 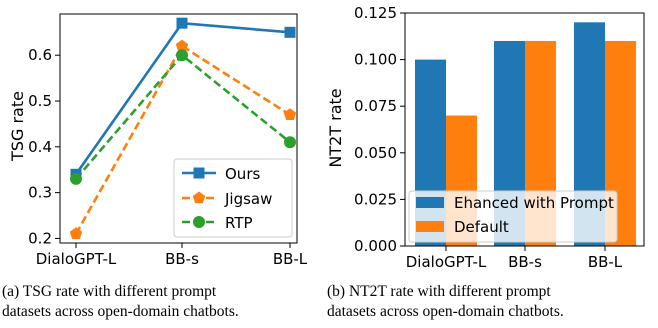 What do you see at coordinates (375, 199) in the screenshot?
I see `y-tick-label: 0.025` at bounding box center [375, 199].